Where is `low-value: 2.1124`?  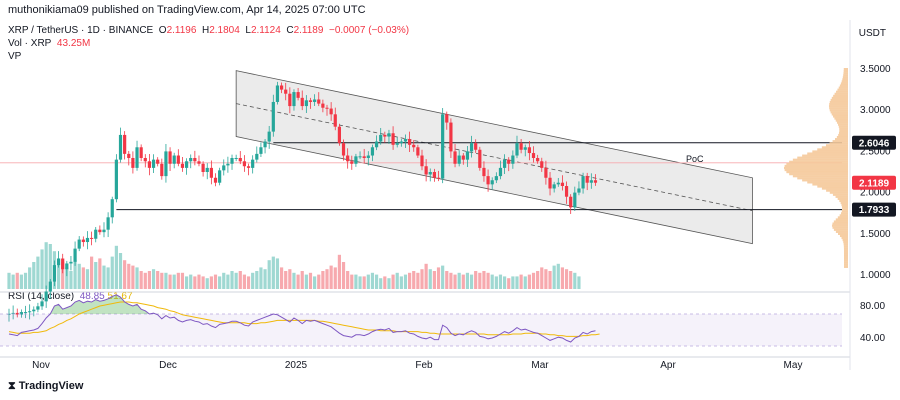 low-value: 2.1124 is located at coordinates (265, 30).